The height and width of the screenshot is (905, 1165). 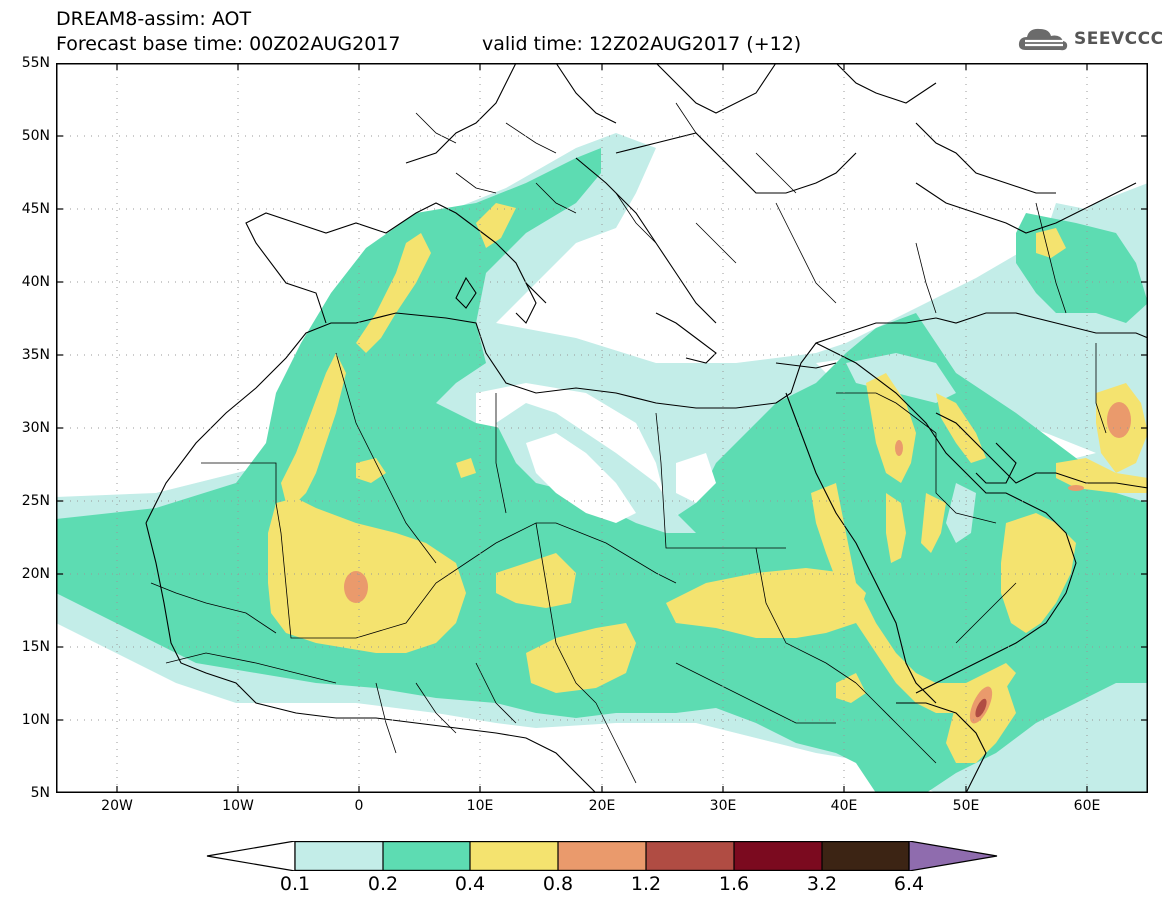 I want to click on lon-label: 10W, so click(x=238, y=806).